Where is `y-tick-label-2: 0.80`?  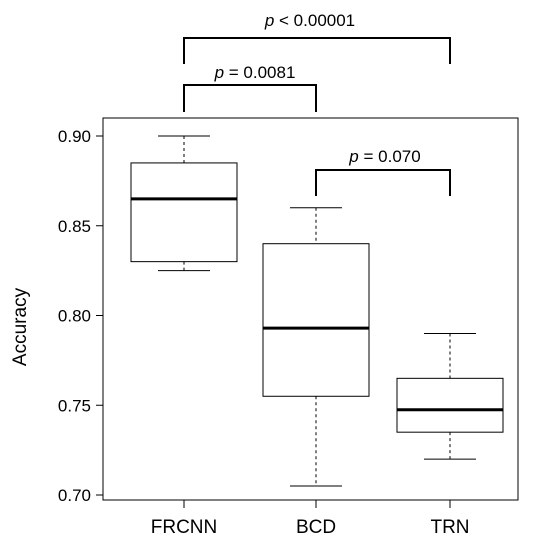
y-tick-label-2: 0.80 is located at coordinates (74, 316).